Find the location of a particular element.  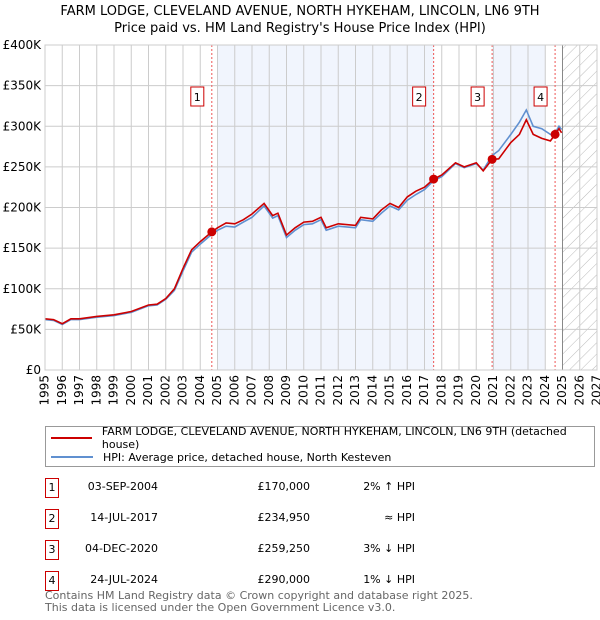

x-tick-label: 1995 is located at coordinates (45, 390).